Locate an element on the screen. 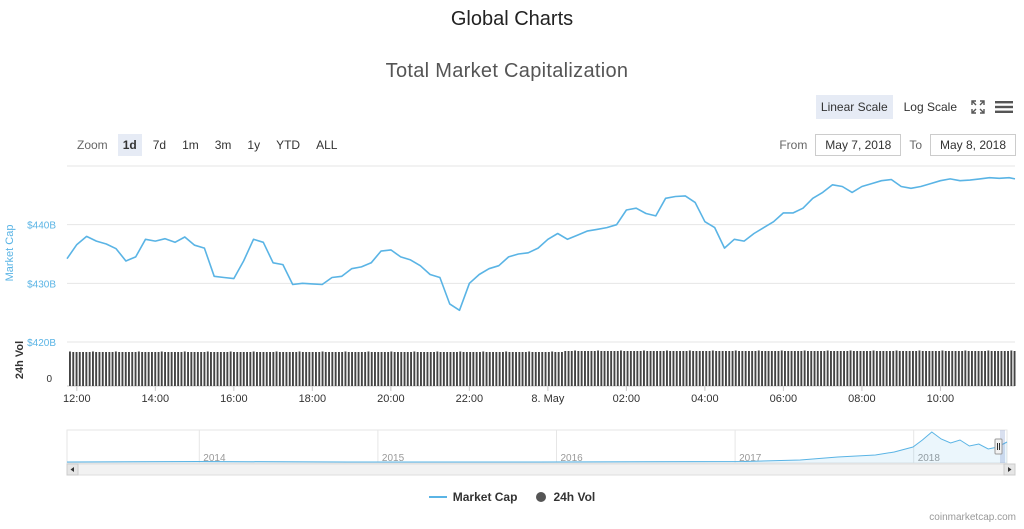  fullscreen-icon is located at coordinates (978, 107).